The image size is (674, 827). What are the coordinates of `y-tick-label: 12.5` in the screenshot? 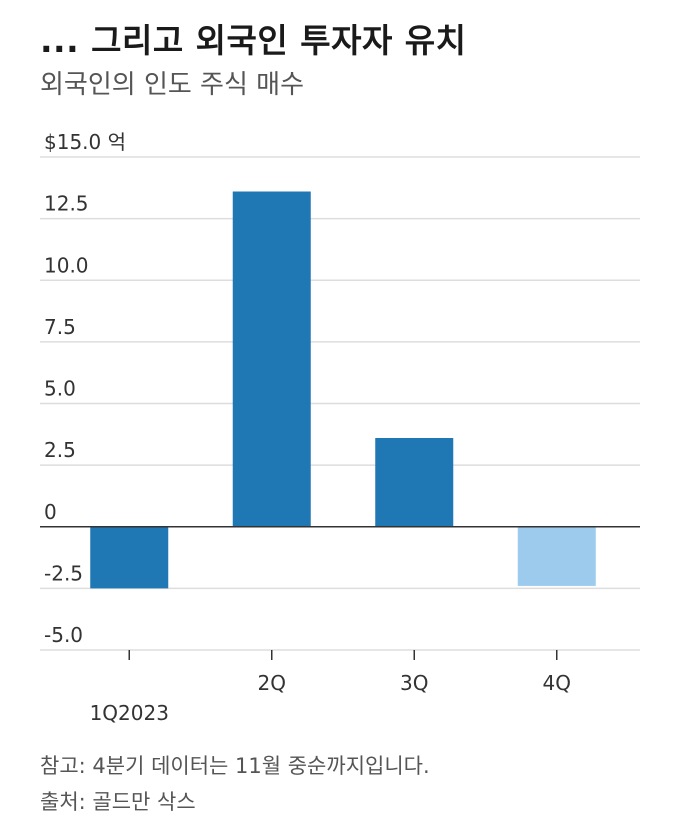 It's located at (66, 204).